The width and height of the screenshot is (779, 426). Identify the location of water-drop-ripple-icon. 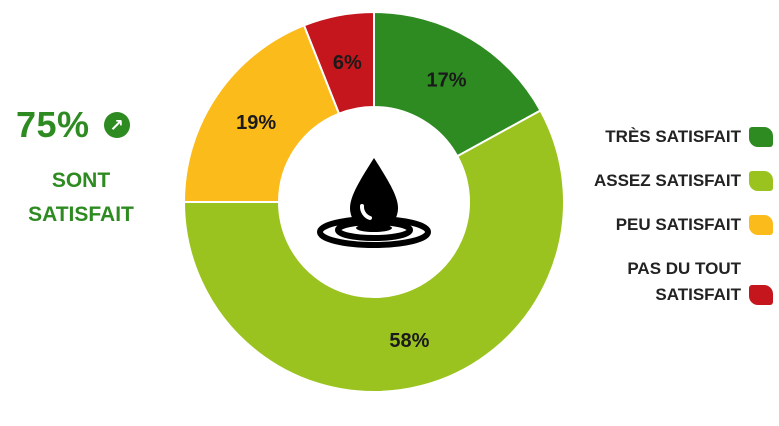
(374, 203).